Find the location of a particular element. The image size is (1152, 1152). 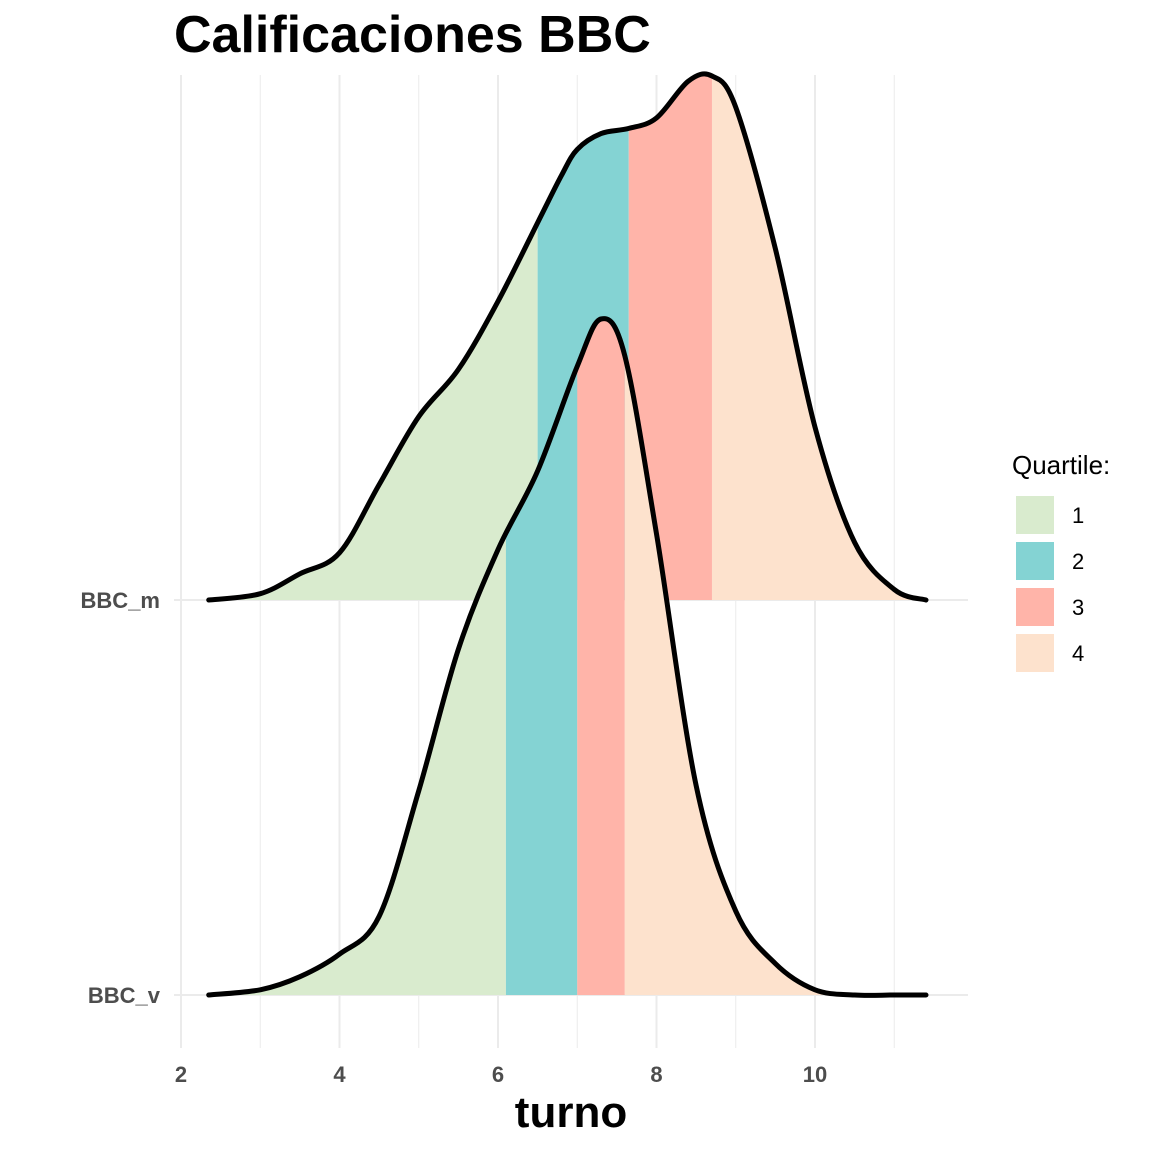

x-tick-label: 10 is located at coordinates (815, 1074).